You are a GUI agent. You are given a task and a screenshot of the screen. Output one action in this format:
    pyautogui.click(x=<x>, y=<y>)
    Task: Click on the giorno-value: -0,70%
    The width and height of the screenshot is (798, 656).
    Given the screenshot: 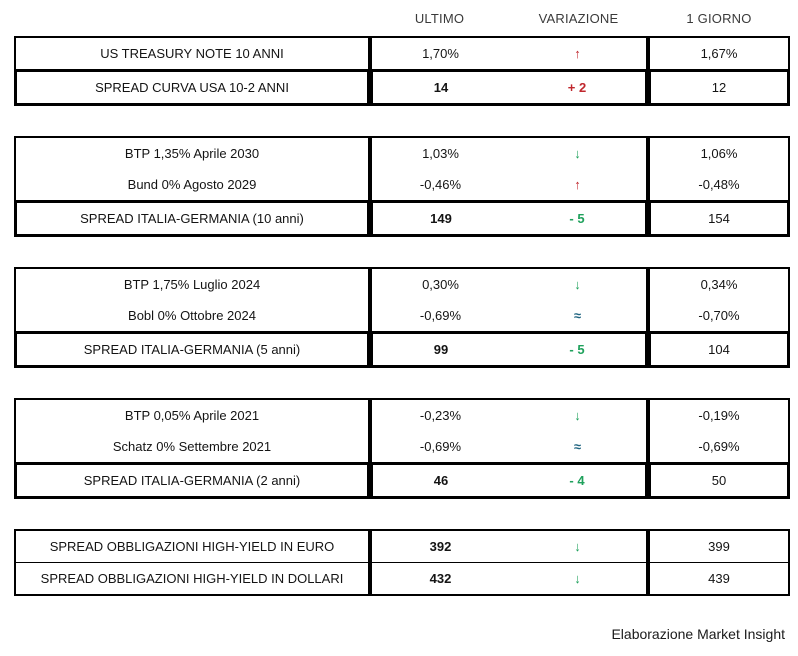 What is the action you would take?
    pyautogui.click(x=719, y=315)
    